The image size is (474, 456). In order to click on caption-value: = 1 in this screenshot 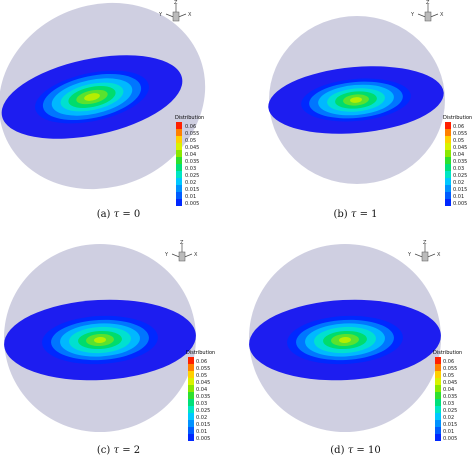, I will do `click(368, 214)`.